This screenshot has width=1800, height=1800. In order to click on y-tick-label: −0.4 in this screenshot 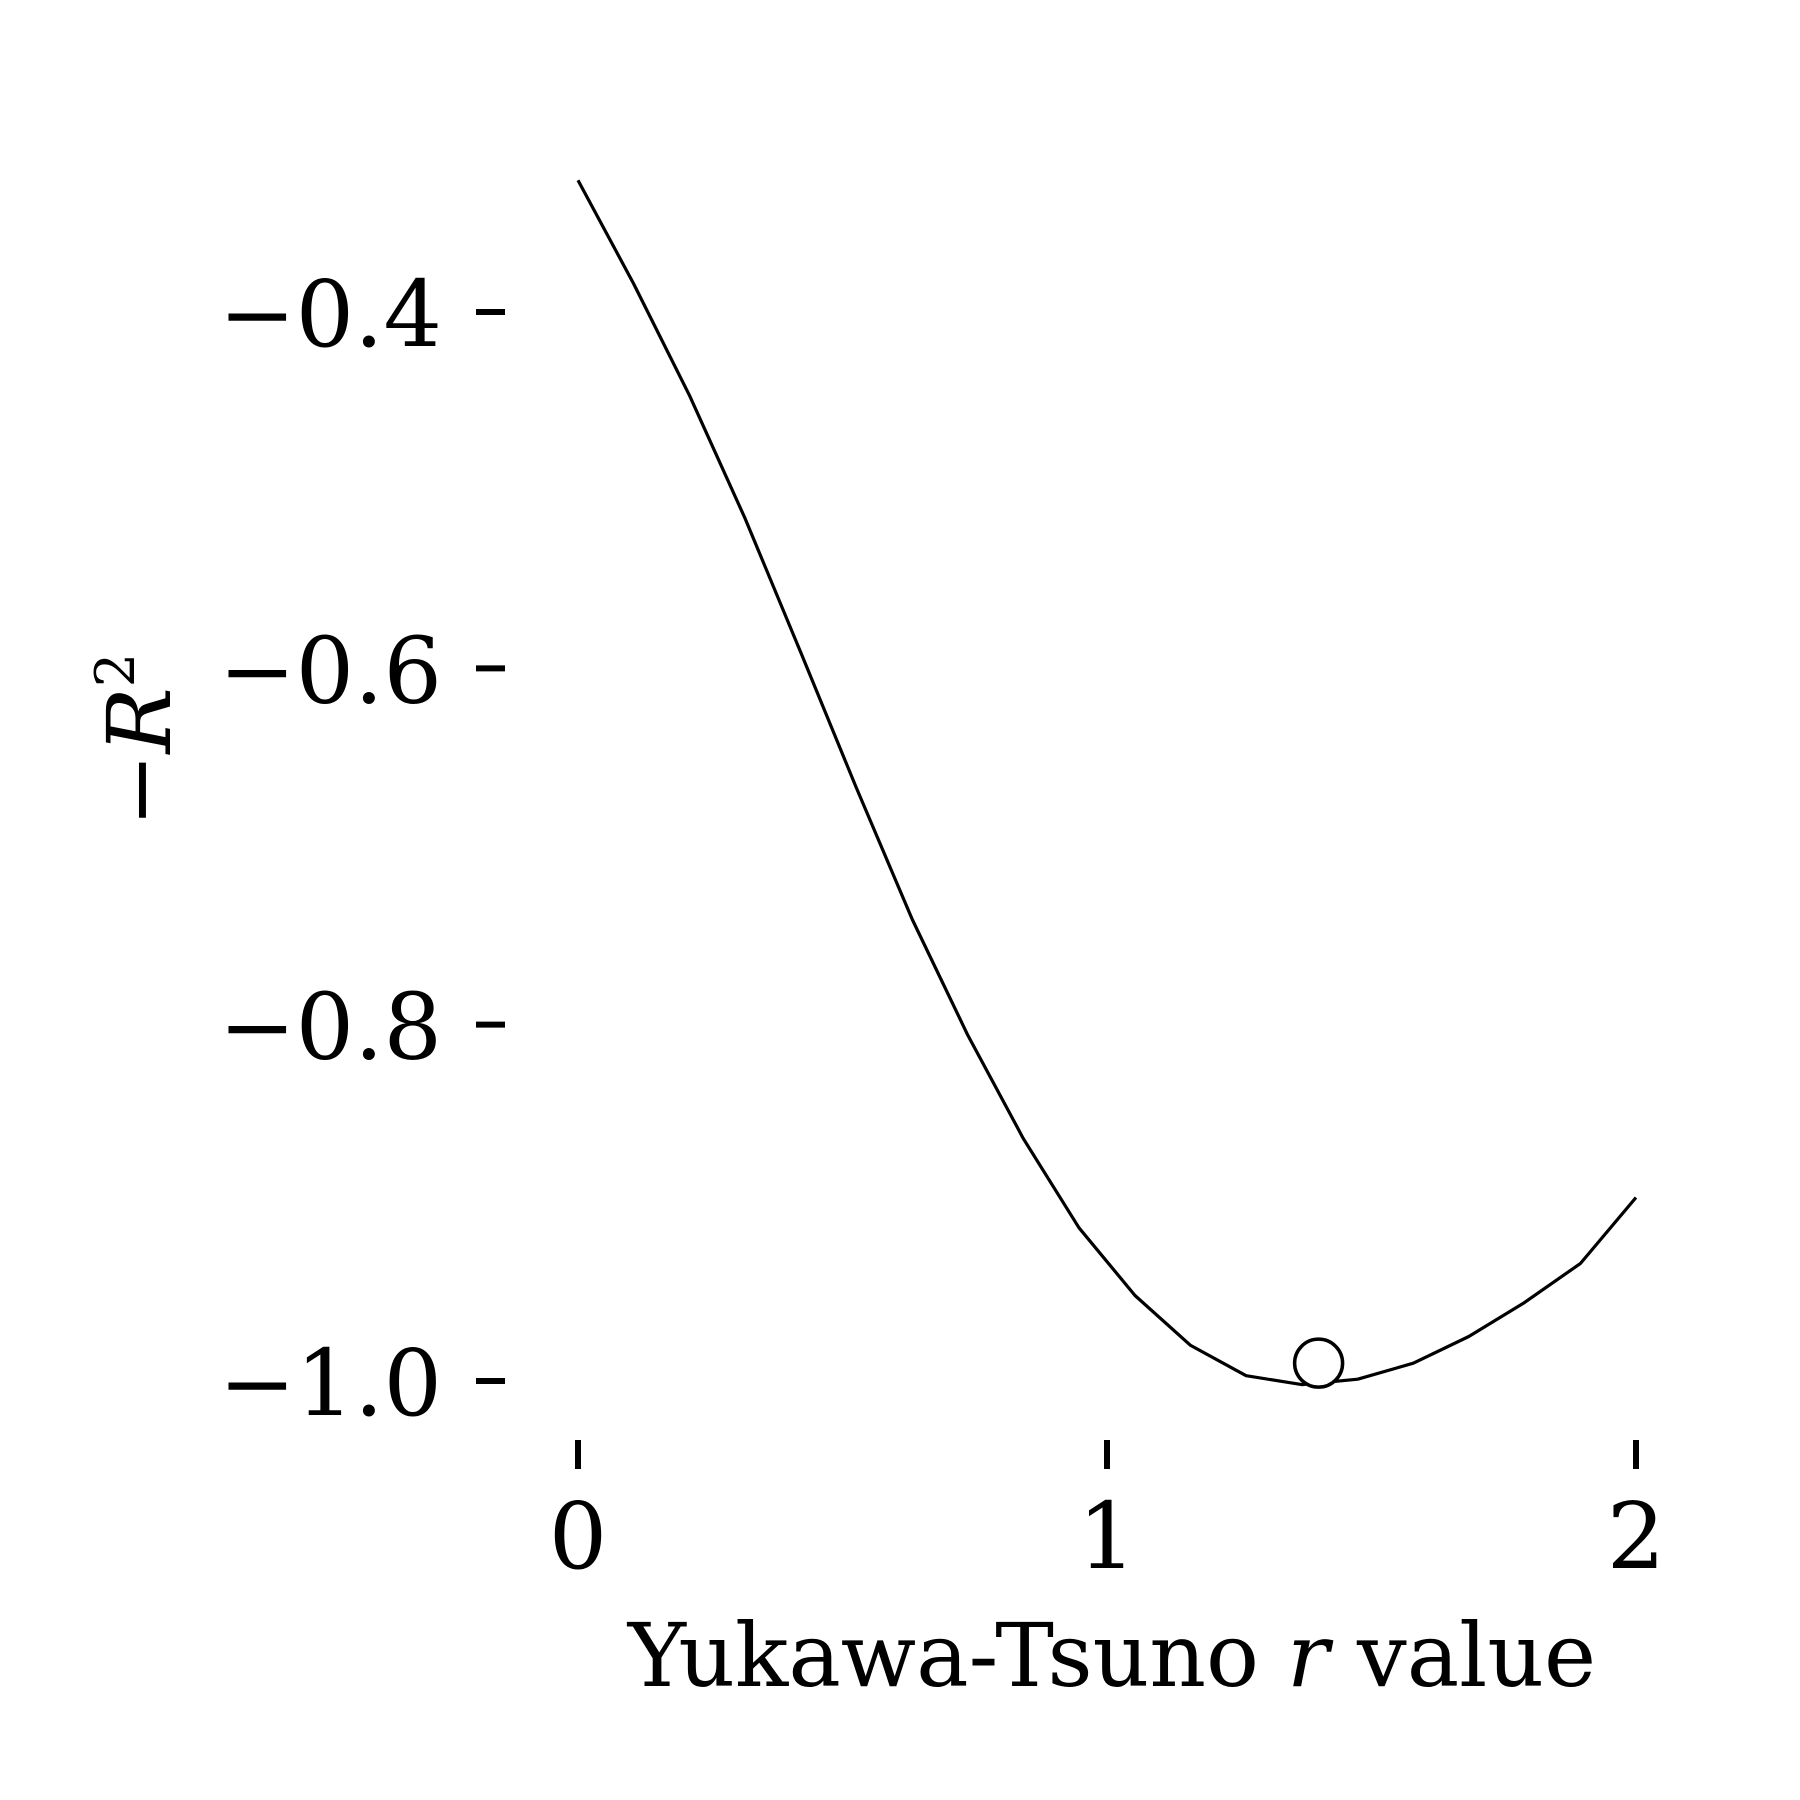, I will do `click(330, 314)`.